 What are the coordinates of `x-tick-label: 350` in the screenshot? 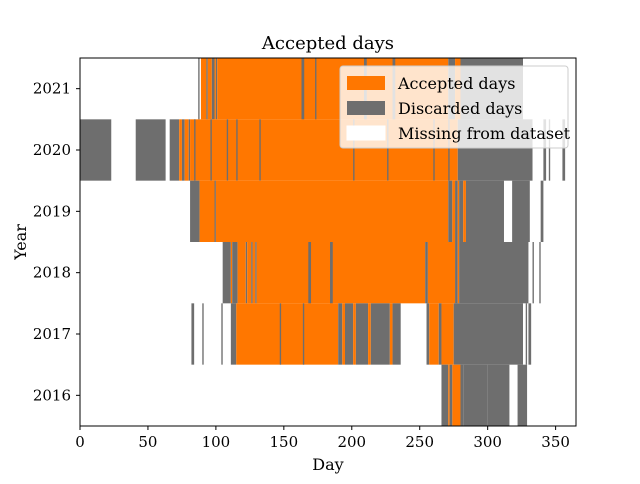 It's located at (555, 442).